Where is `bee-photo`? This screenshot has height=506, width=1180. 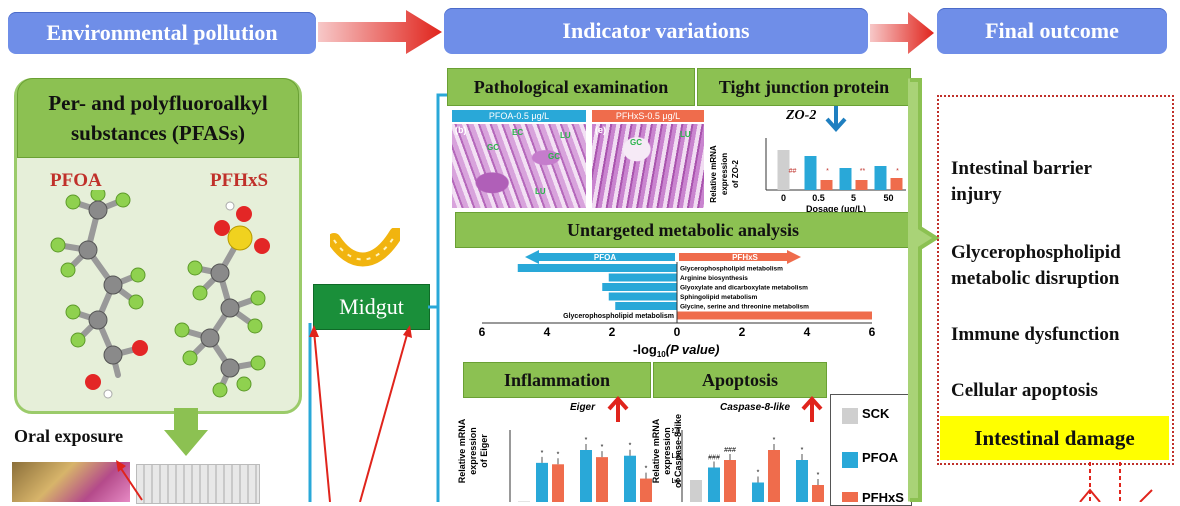
bee-photo is located at coordinates (71, 482).